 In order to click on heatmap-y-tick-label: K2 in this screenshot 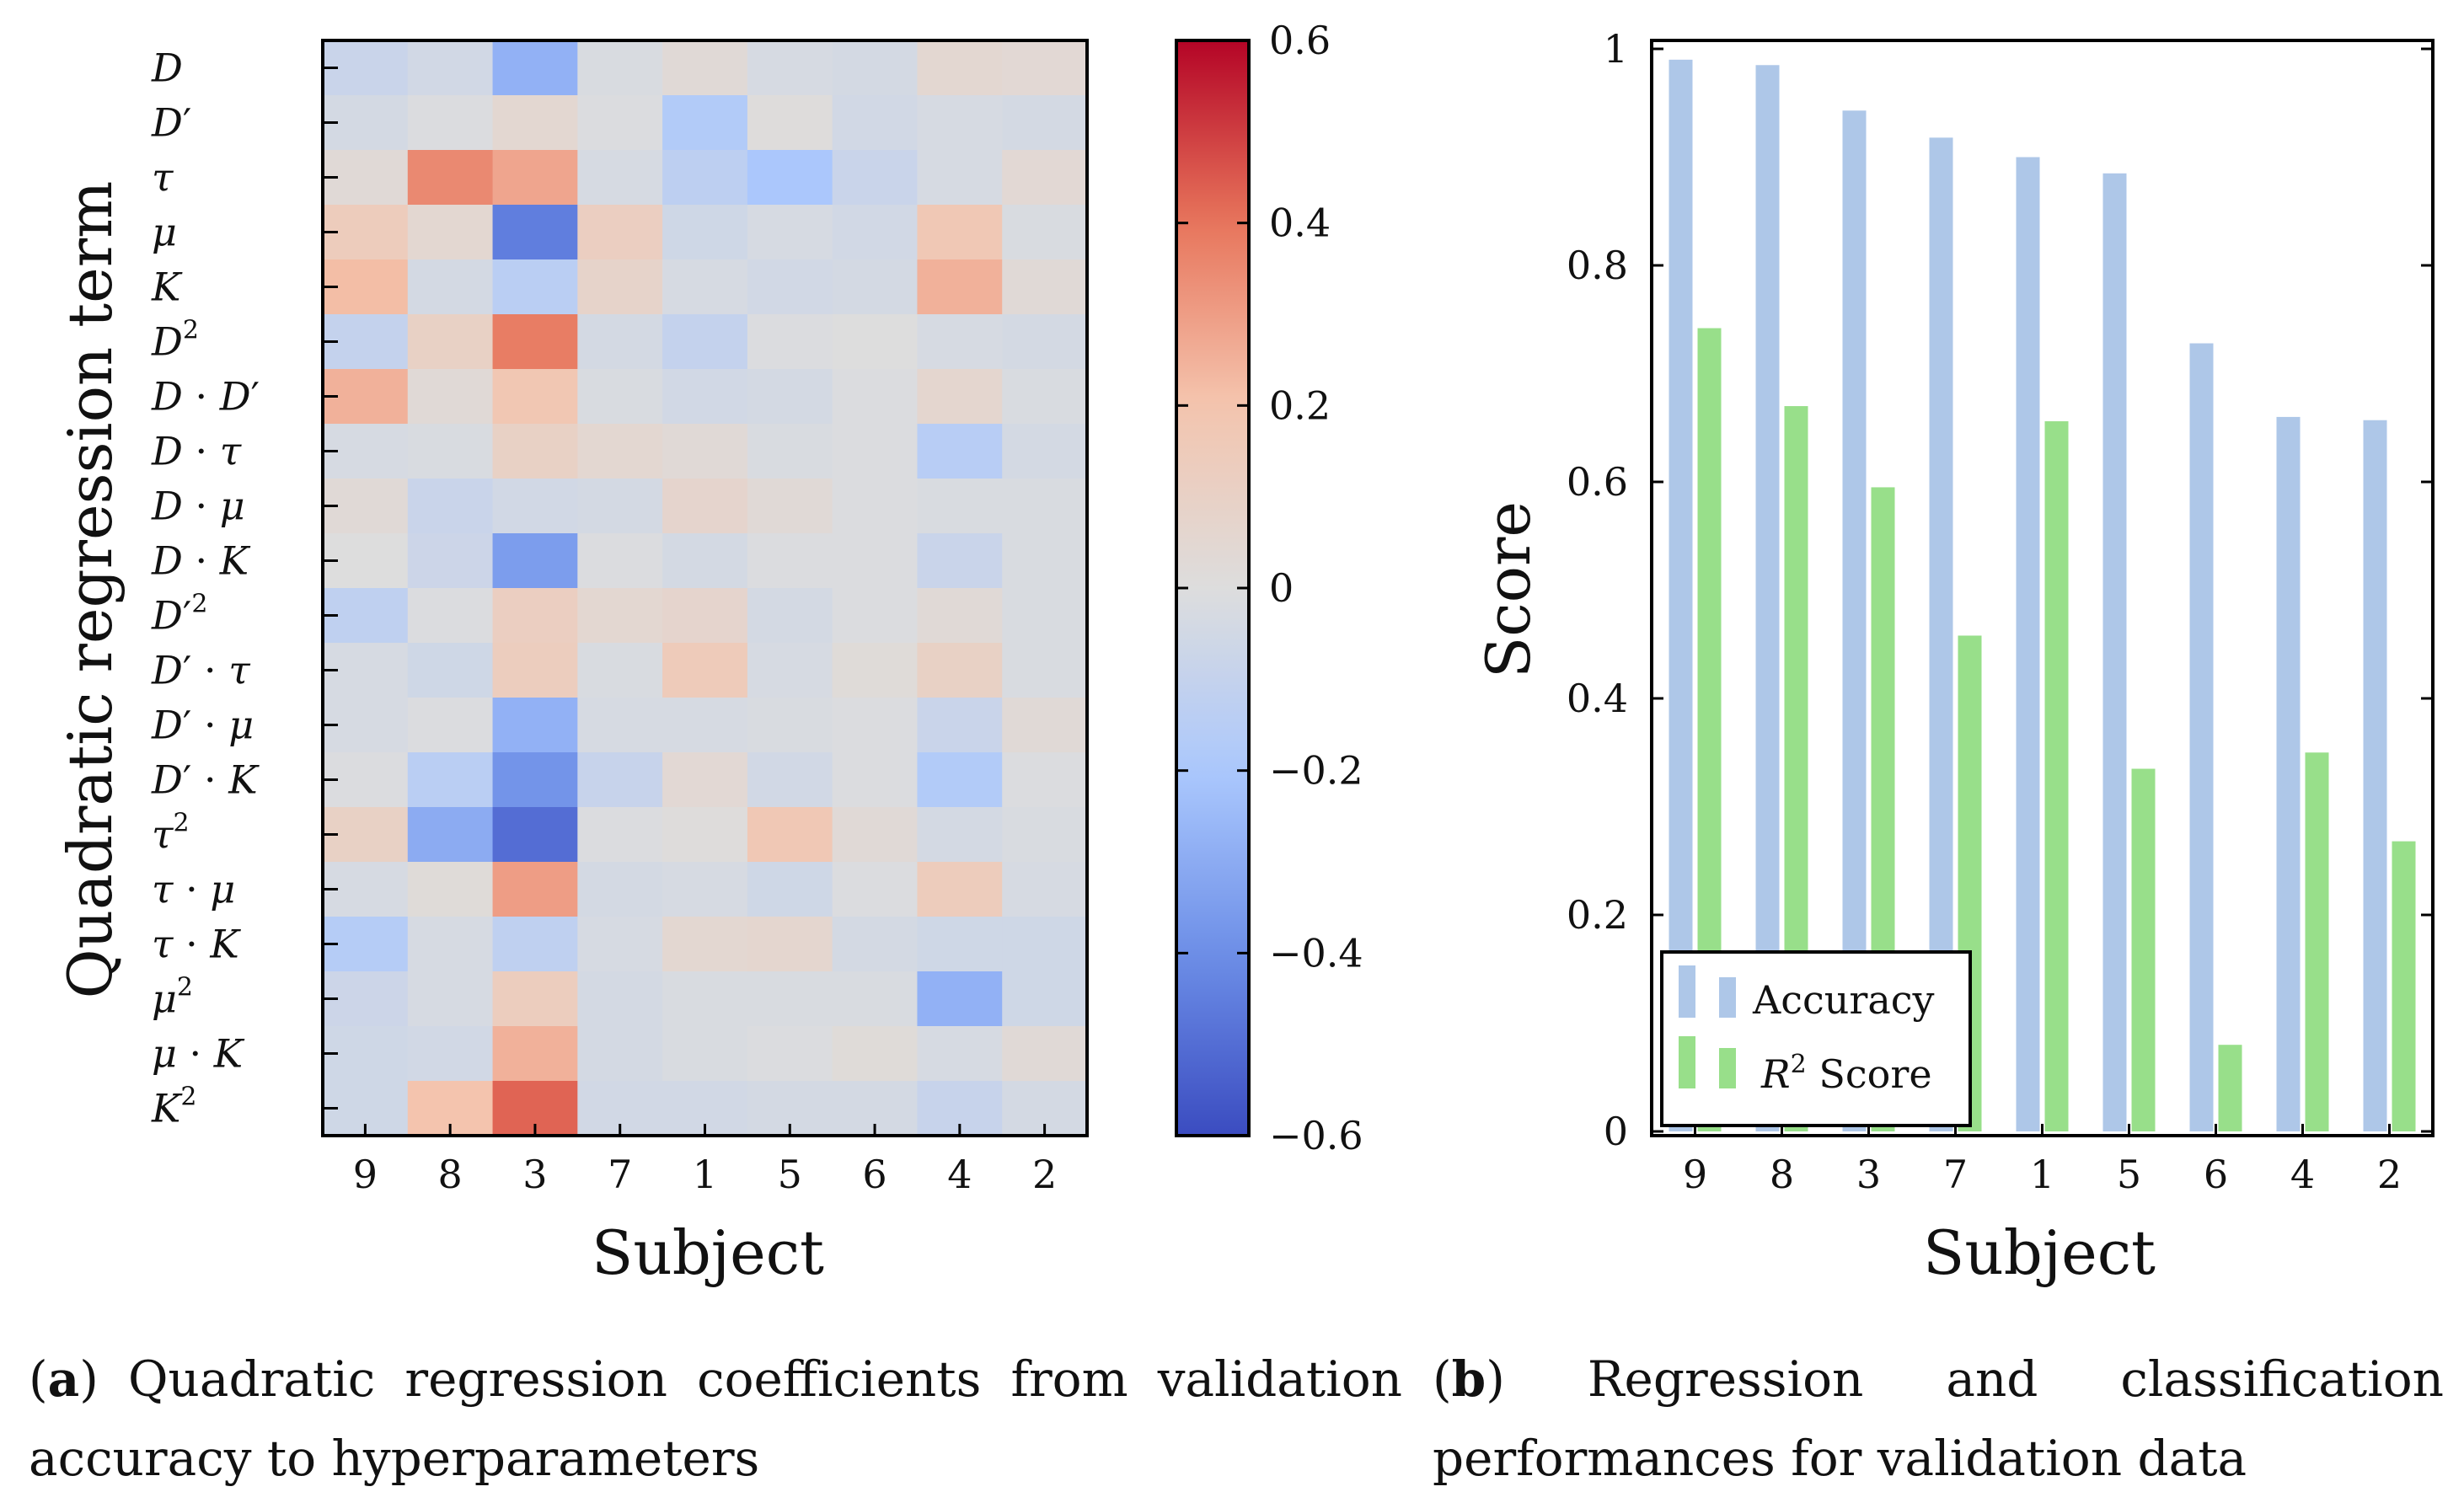, I will do `click(173, 1107)`.